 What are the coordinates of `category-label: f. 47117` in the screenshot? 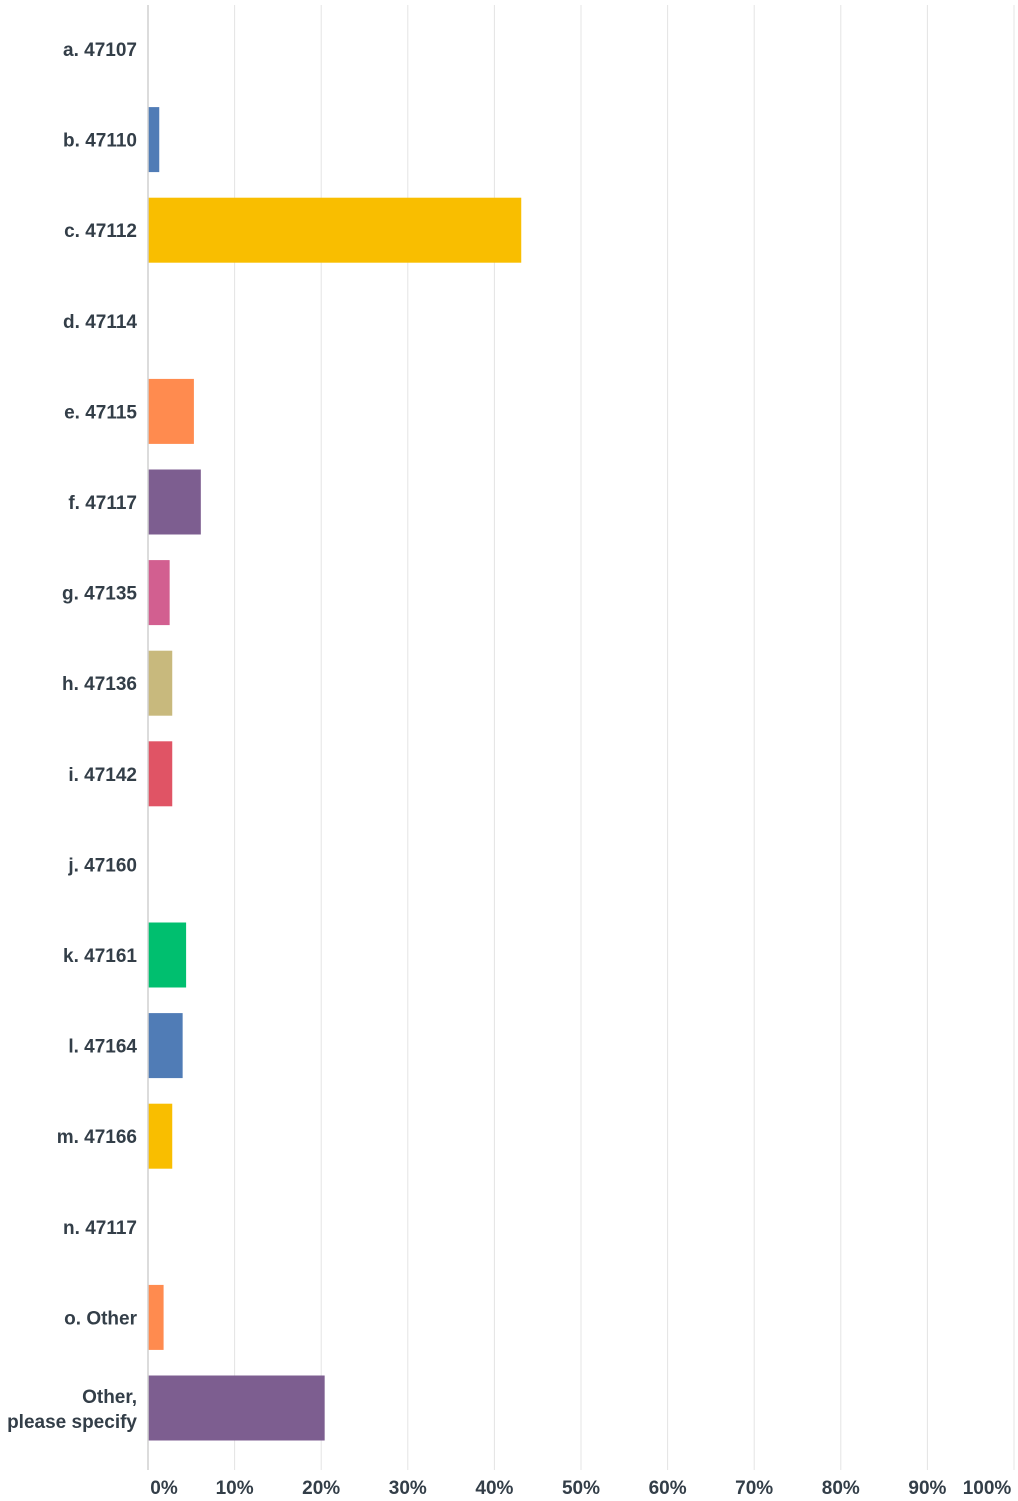 It's located at (102, 503).